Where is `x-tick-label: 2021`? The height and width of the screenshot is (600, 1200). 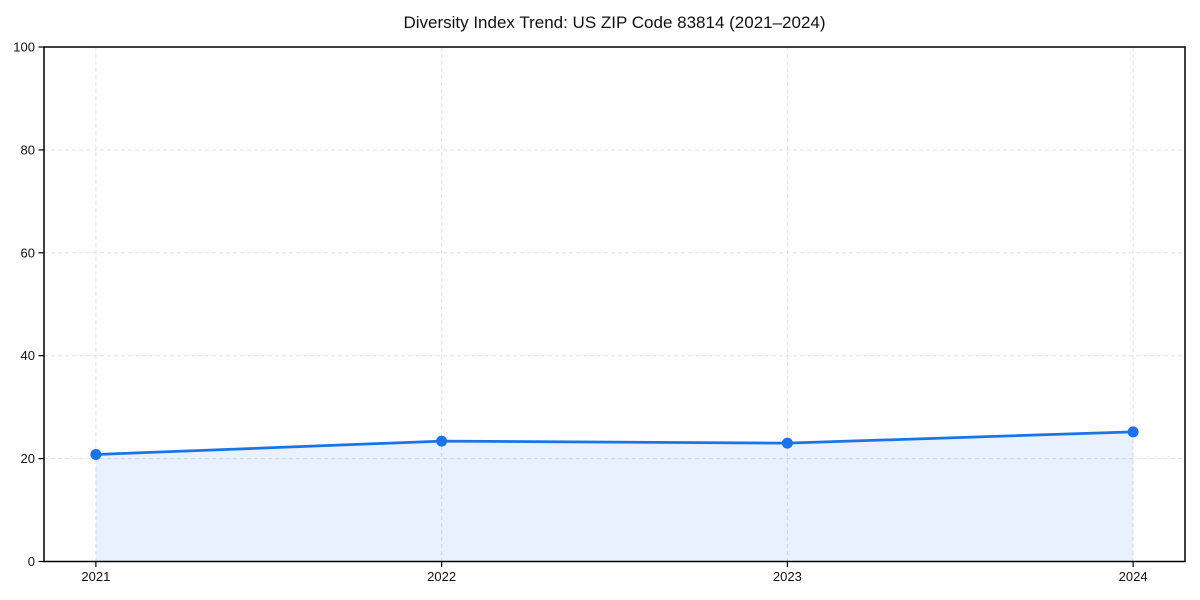 x-tick-label: 2021 is located at coordinates (95, 576).